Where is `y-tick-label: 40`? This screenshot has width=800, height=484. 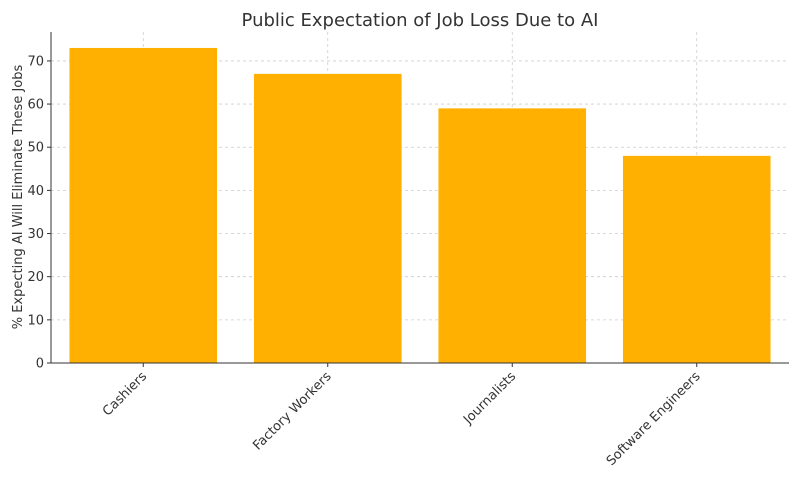
y-tick-label: 40 is located at coordinates (35, 191).